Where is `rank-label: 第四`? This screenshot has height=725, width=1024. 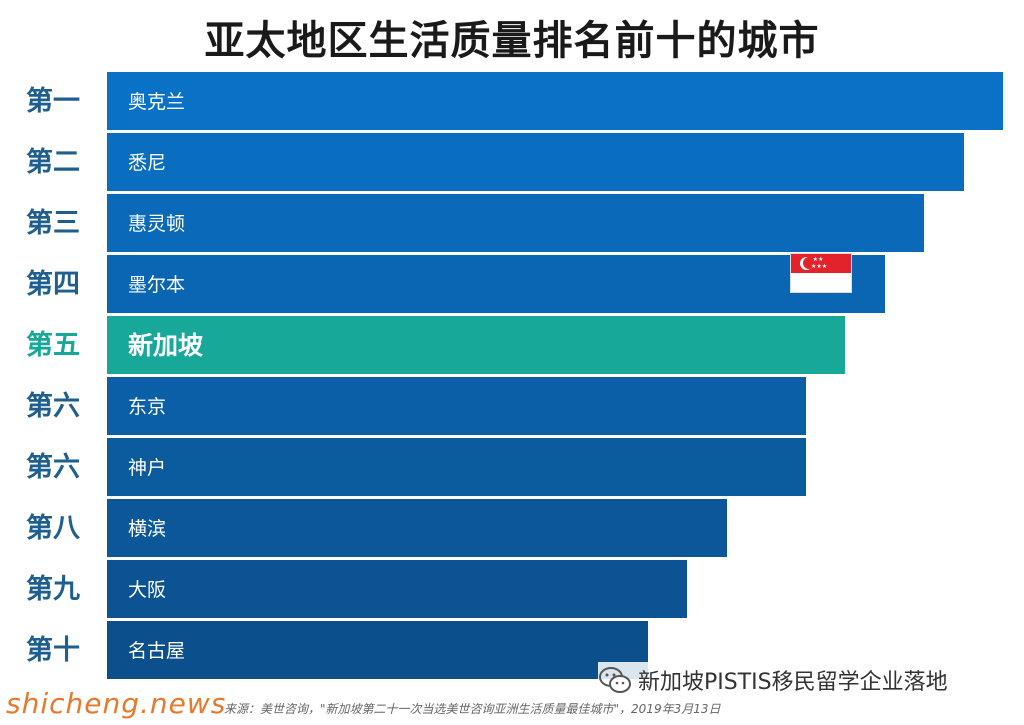 rank-label: 第四 is located at coordinates (53, 284).